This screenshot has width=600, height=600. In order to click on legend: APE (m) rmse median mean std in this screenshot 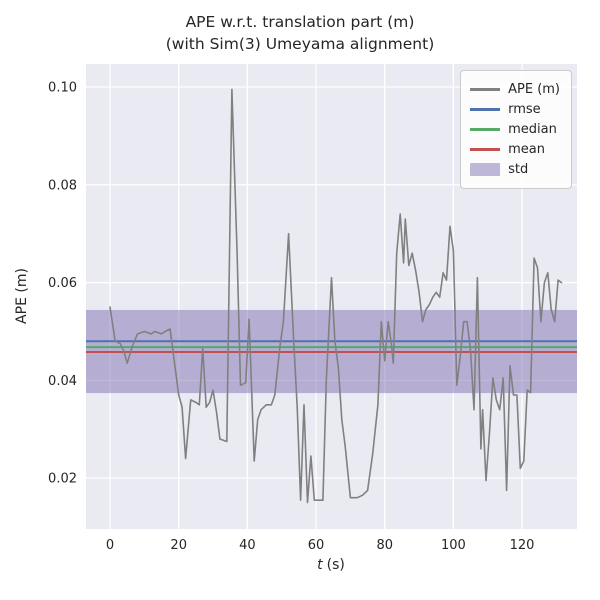, I will do `click(516, 129)`.